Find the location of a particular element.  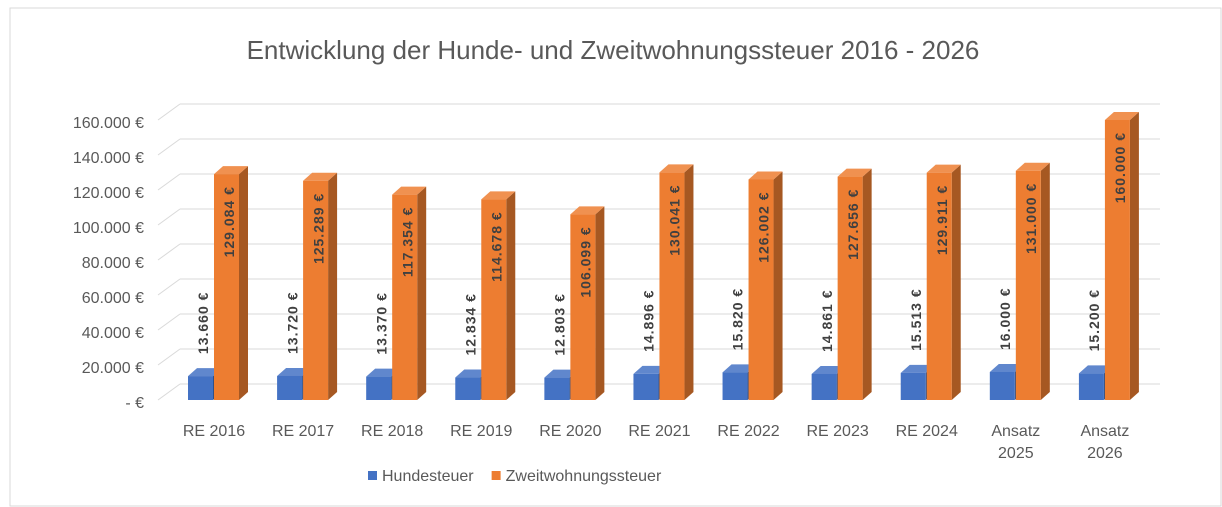

x-tick-label: RE 2022 is located at coordinates (748, 431).